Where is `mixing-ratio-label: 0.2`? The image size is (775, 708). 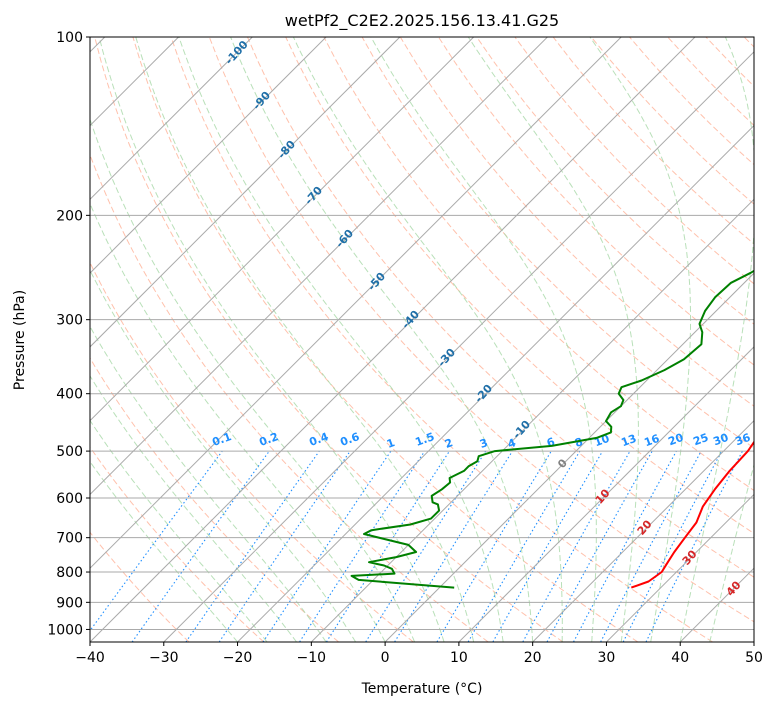
mixing-ratio-label: 0.2 is located at coordinates (268, 439).